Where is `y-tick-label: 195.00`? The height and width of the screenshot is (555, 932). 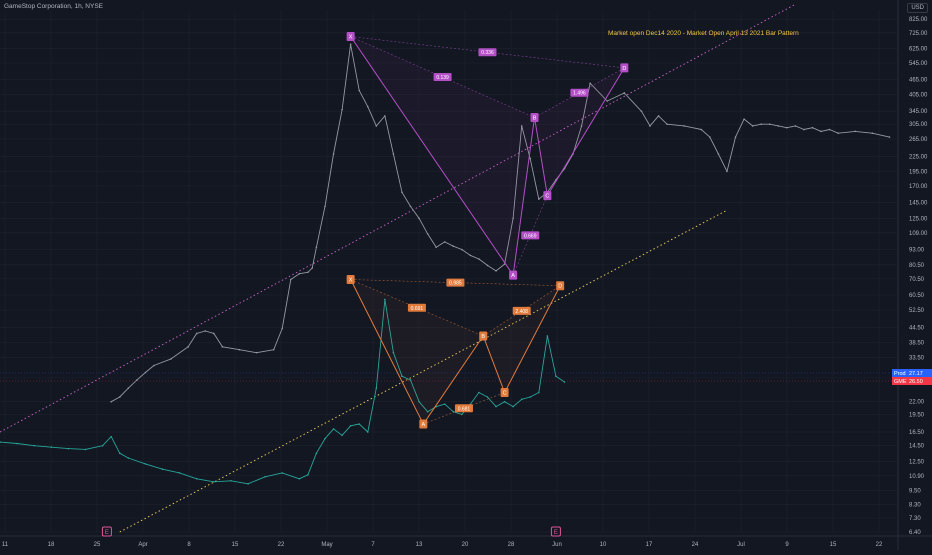
y-tick-label: 195.00 is located at coordinates (918, 172).